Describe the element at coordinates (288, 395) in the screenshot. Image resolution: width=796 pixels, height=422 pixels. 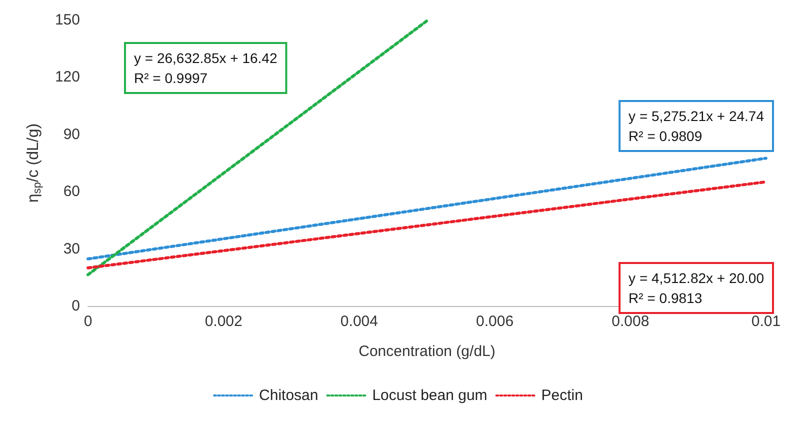
I see `legend-label: Chitosan` at that location.